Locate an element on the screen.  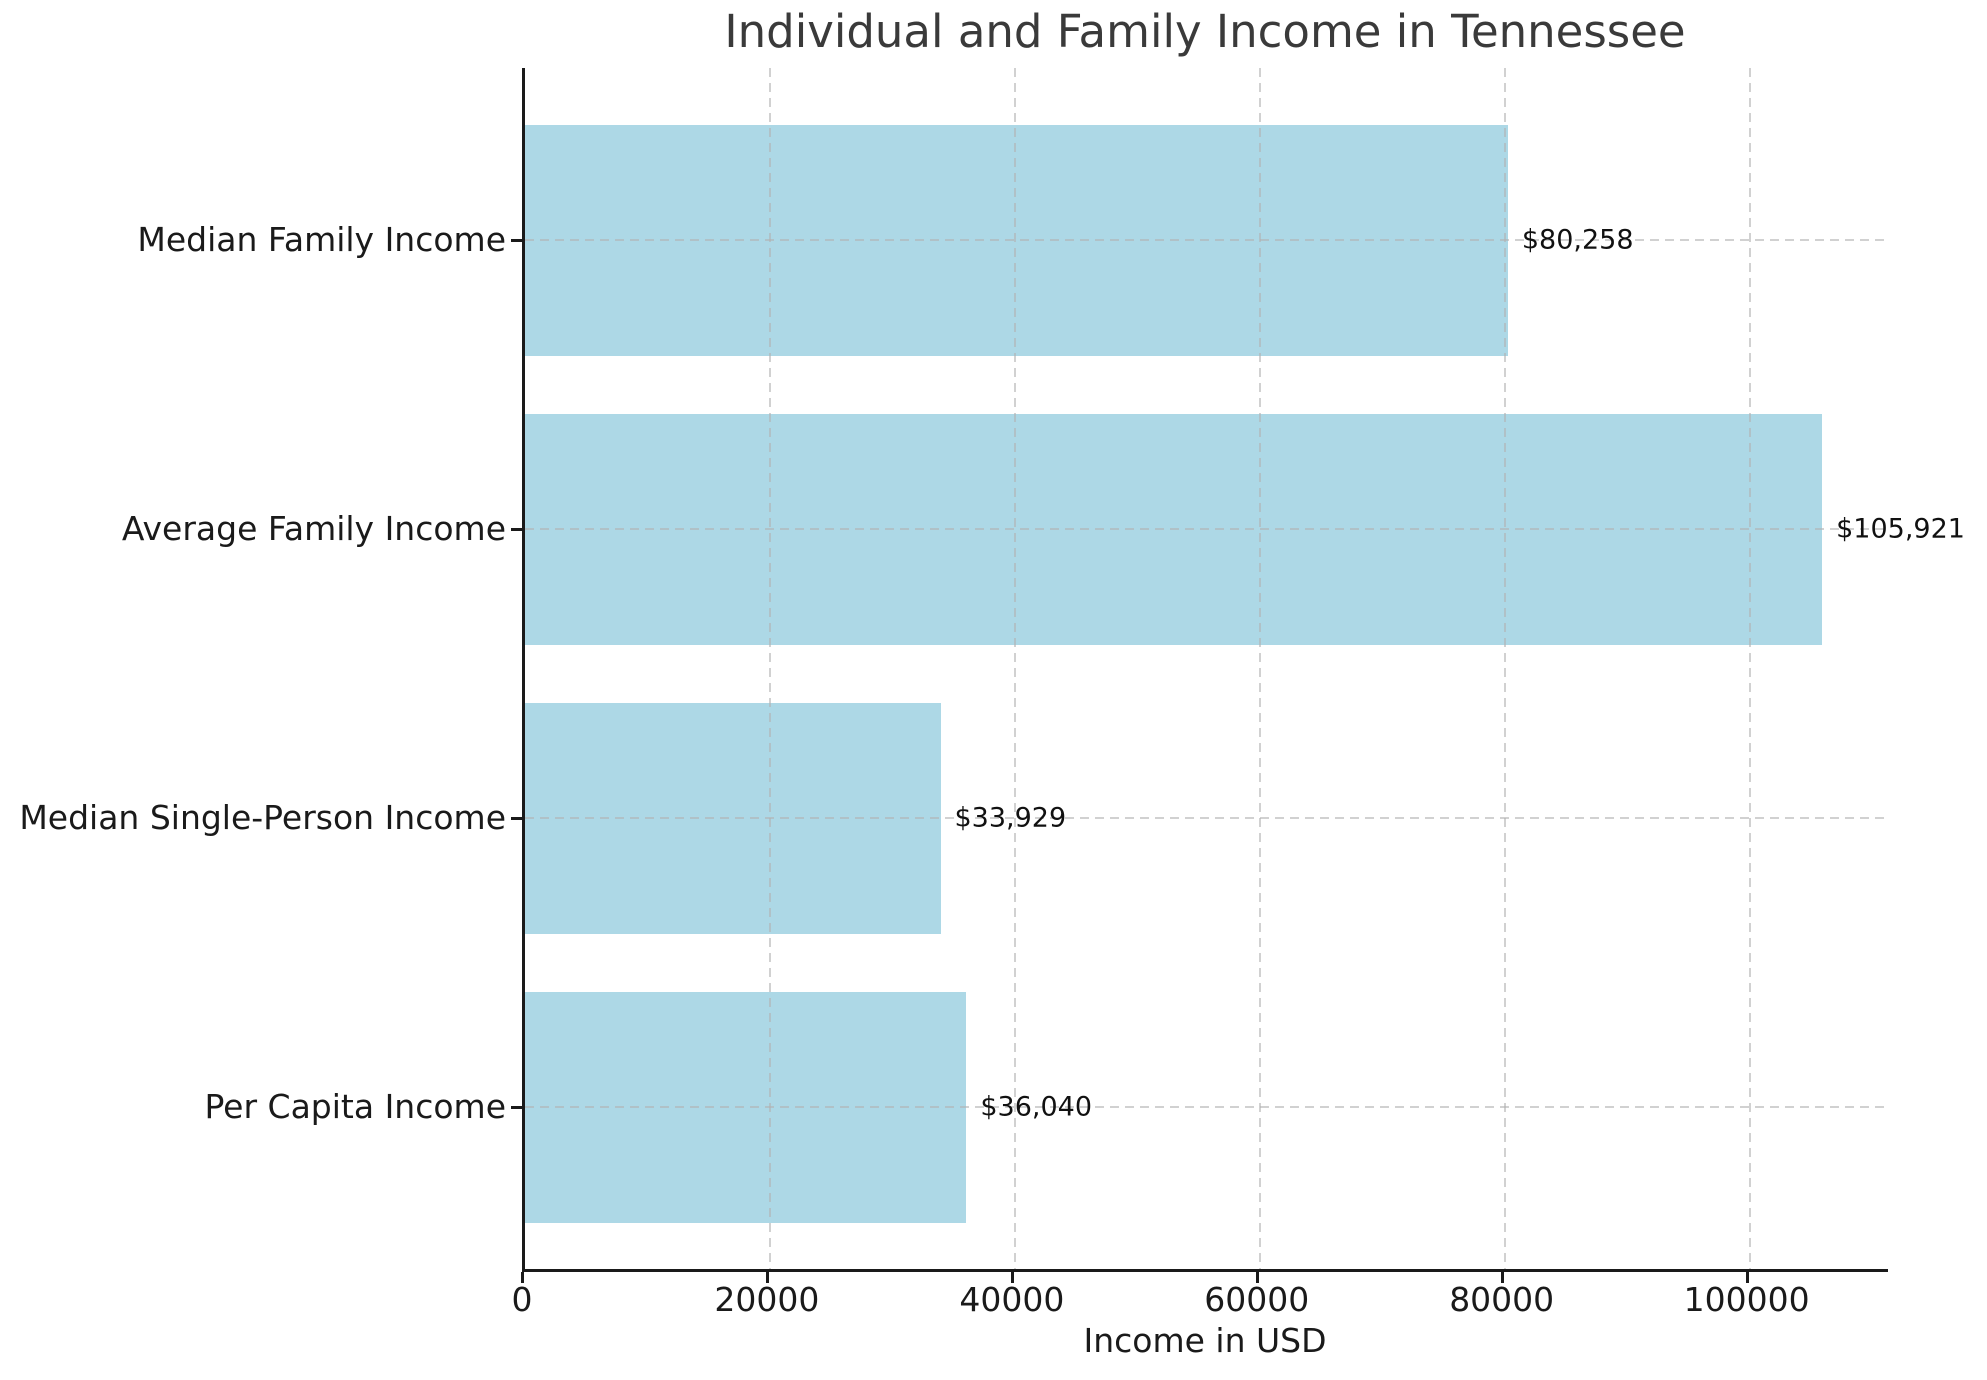
value-label: $80,258 is located at coordinates (1577, 240).